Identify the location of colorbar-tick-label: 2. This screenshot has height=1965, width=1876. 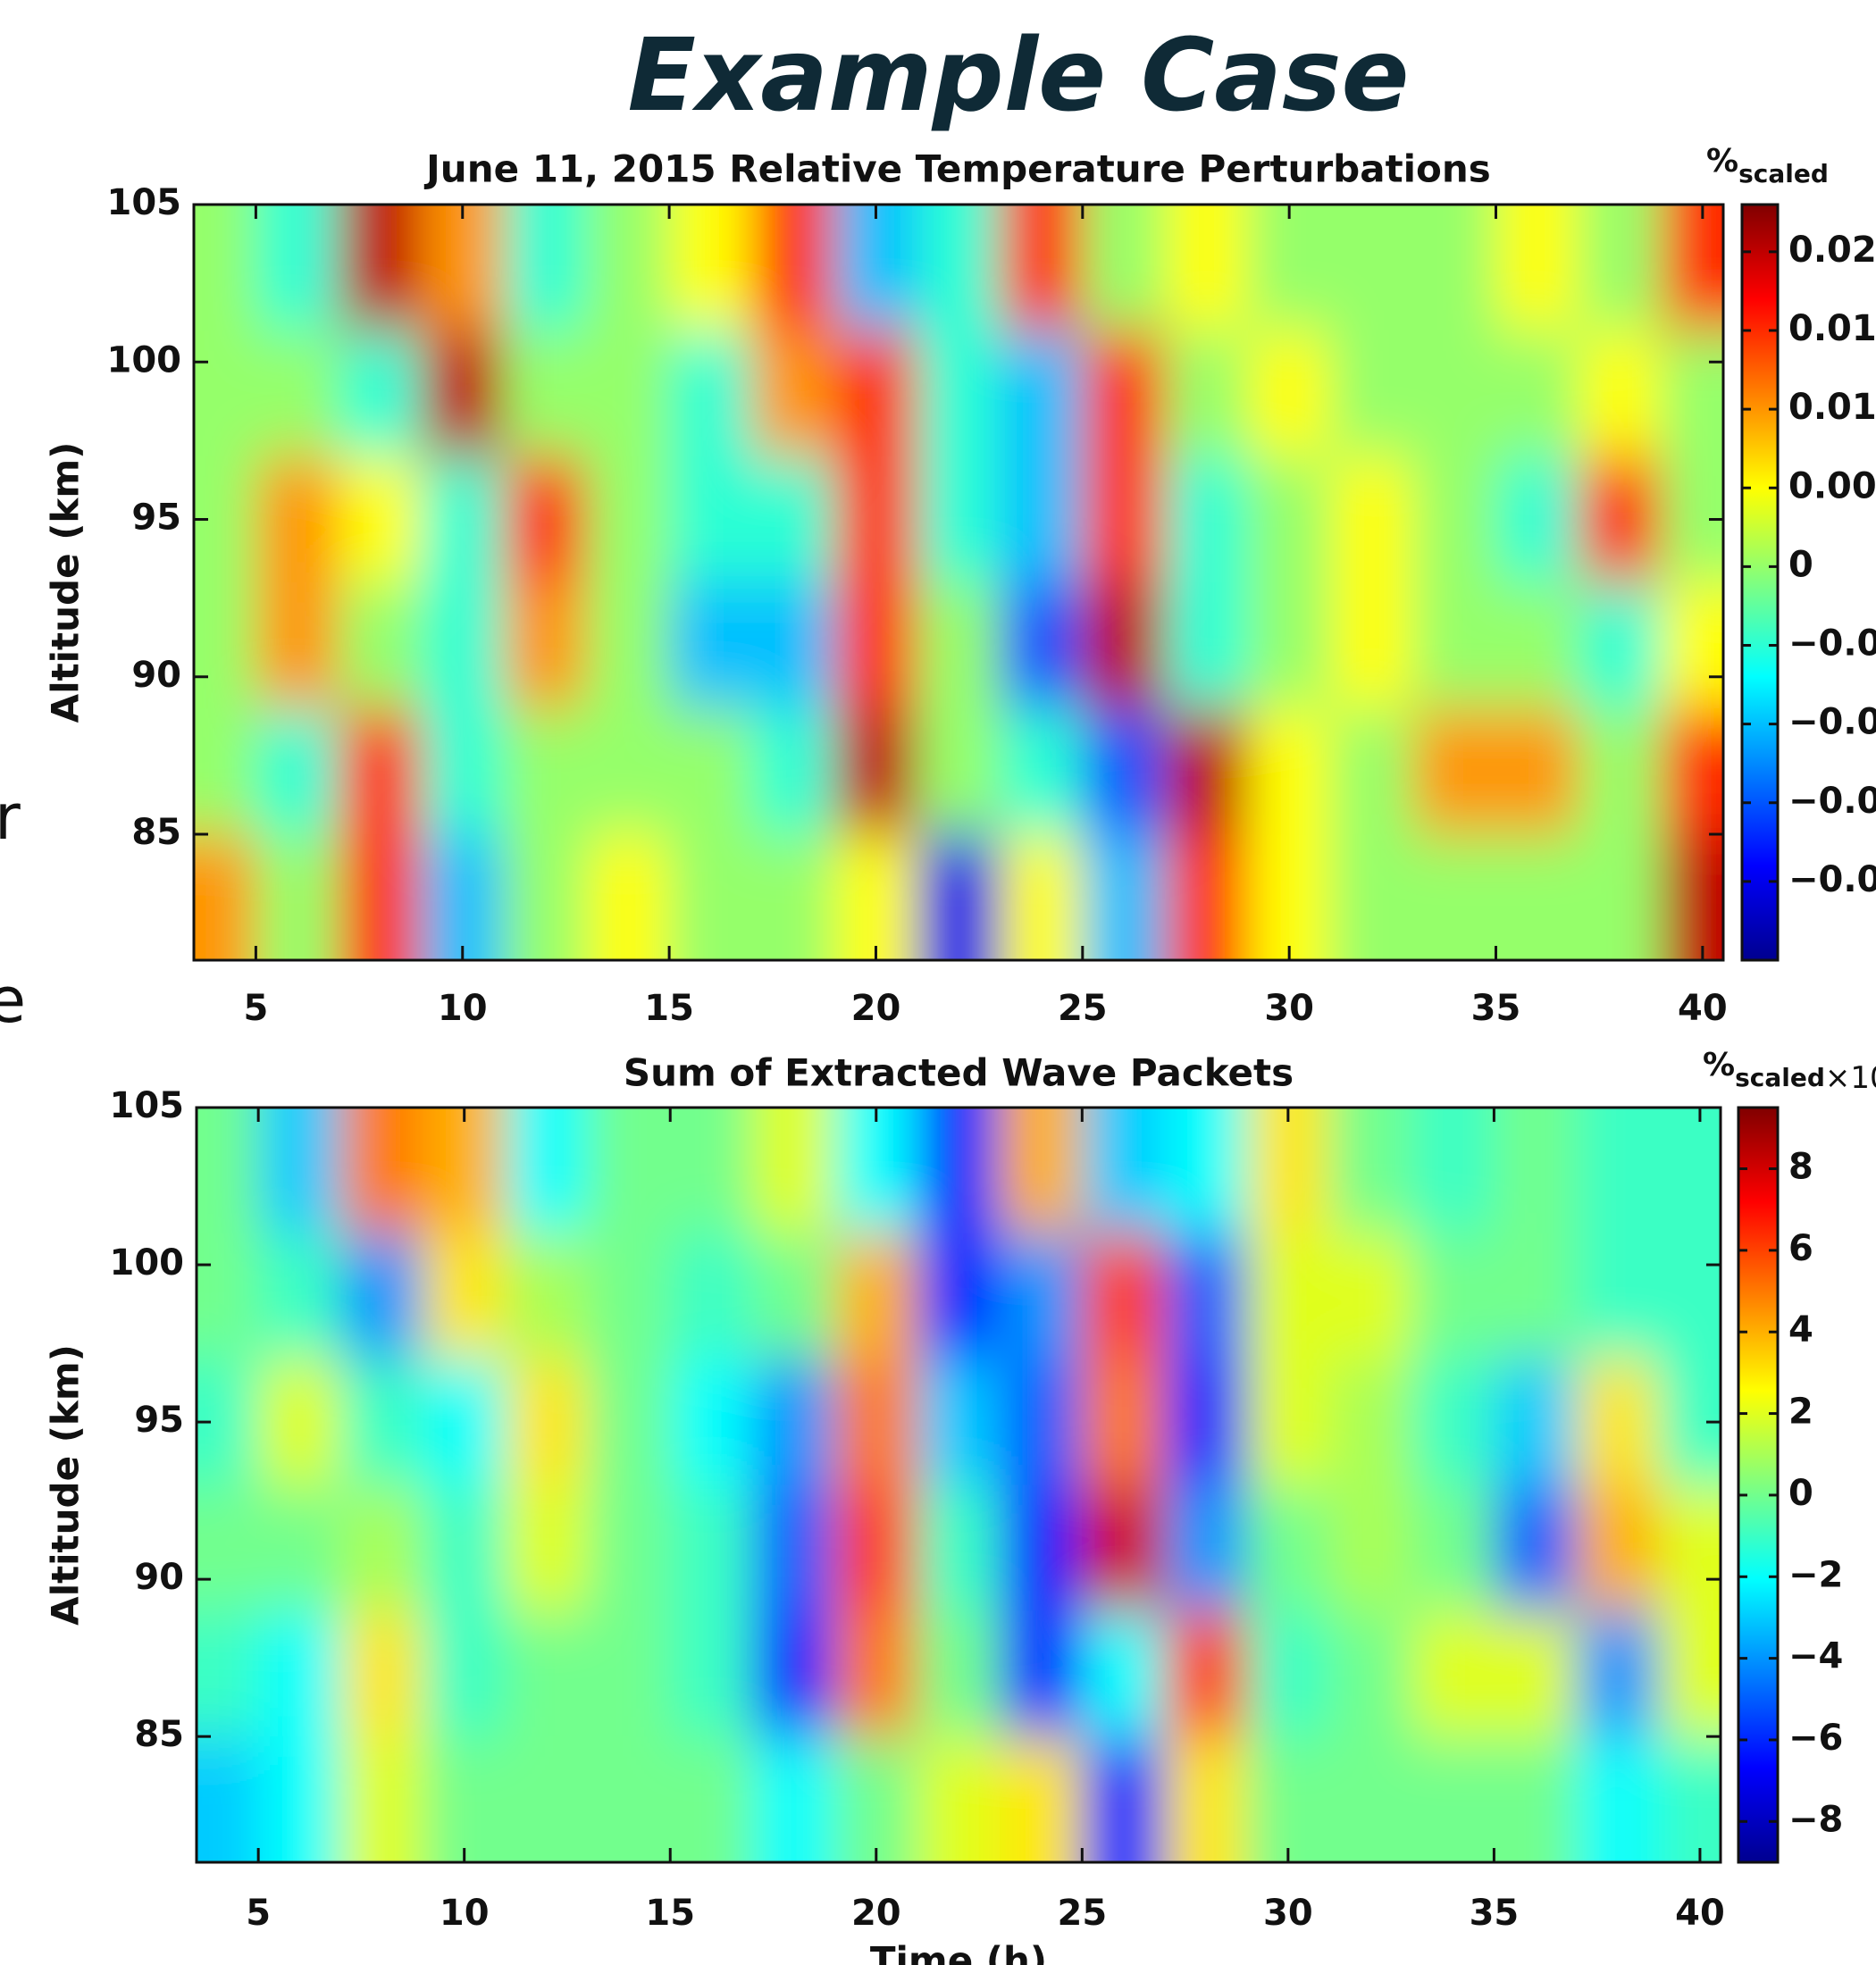
(1800, 1412).